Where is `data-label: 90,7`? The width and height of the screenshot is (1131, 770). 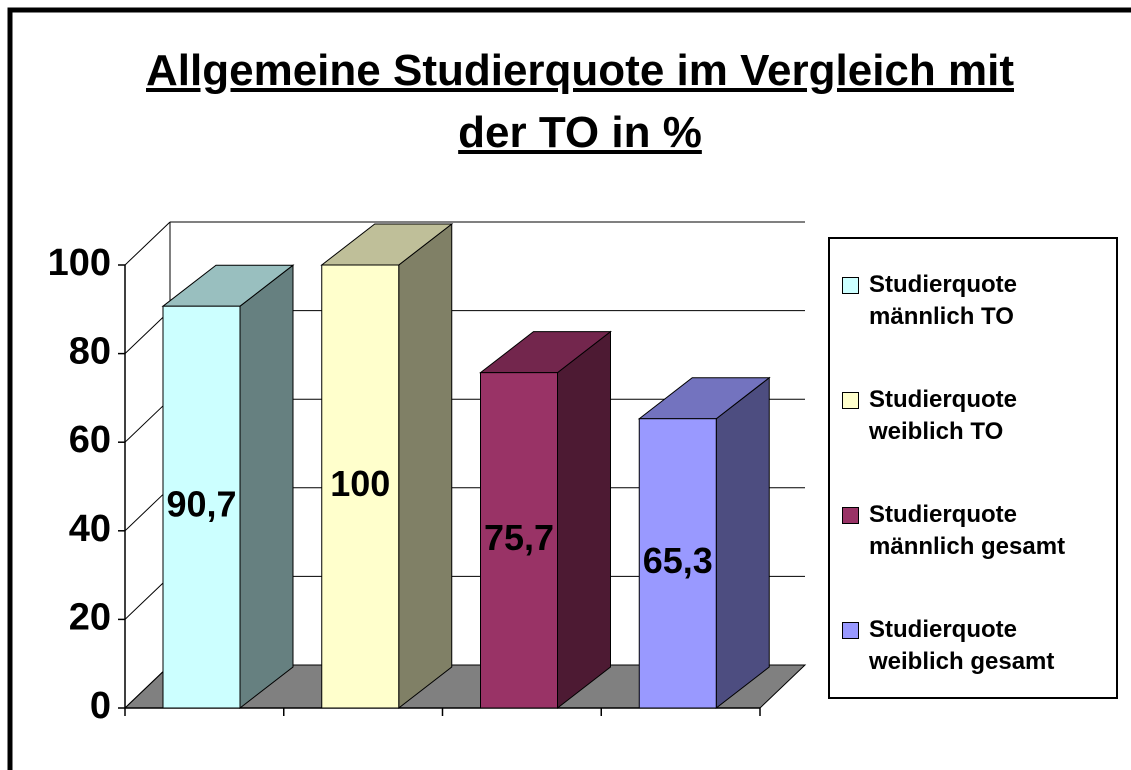 data-label: 90,7 is located at coordinates (201, 504).